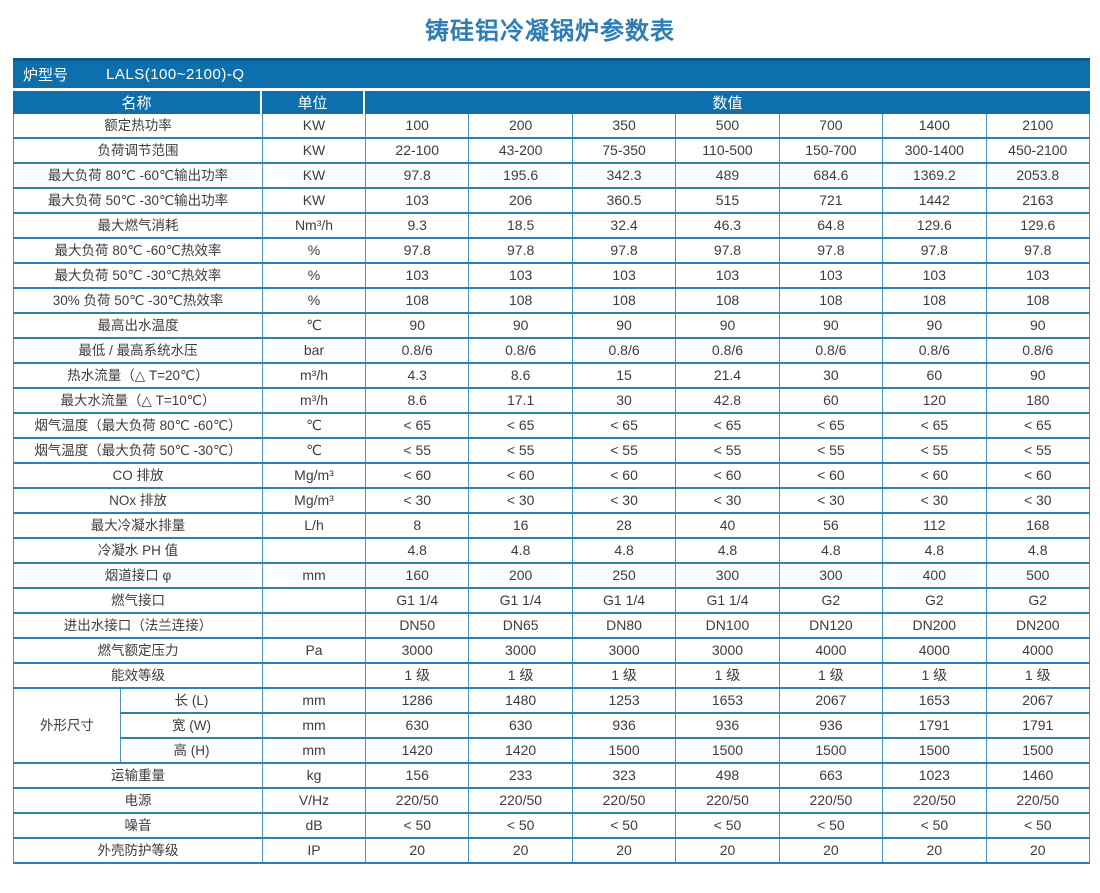  What do you see at coordinates (138, 776) in the screenshot?
I see `row-name-cell: 运输重量` at bounding box center [138, 776].